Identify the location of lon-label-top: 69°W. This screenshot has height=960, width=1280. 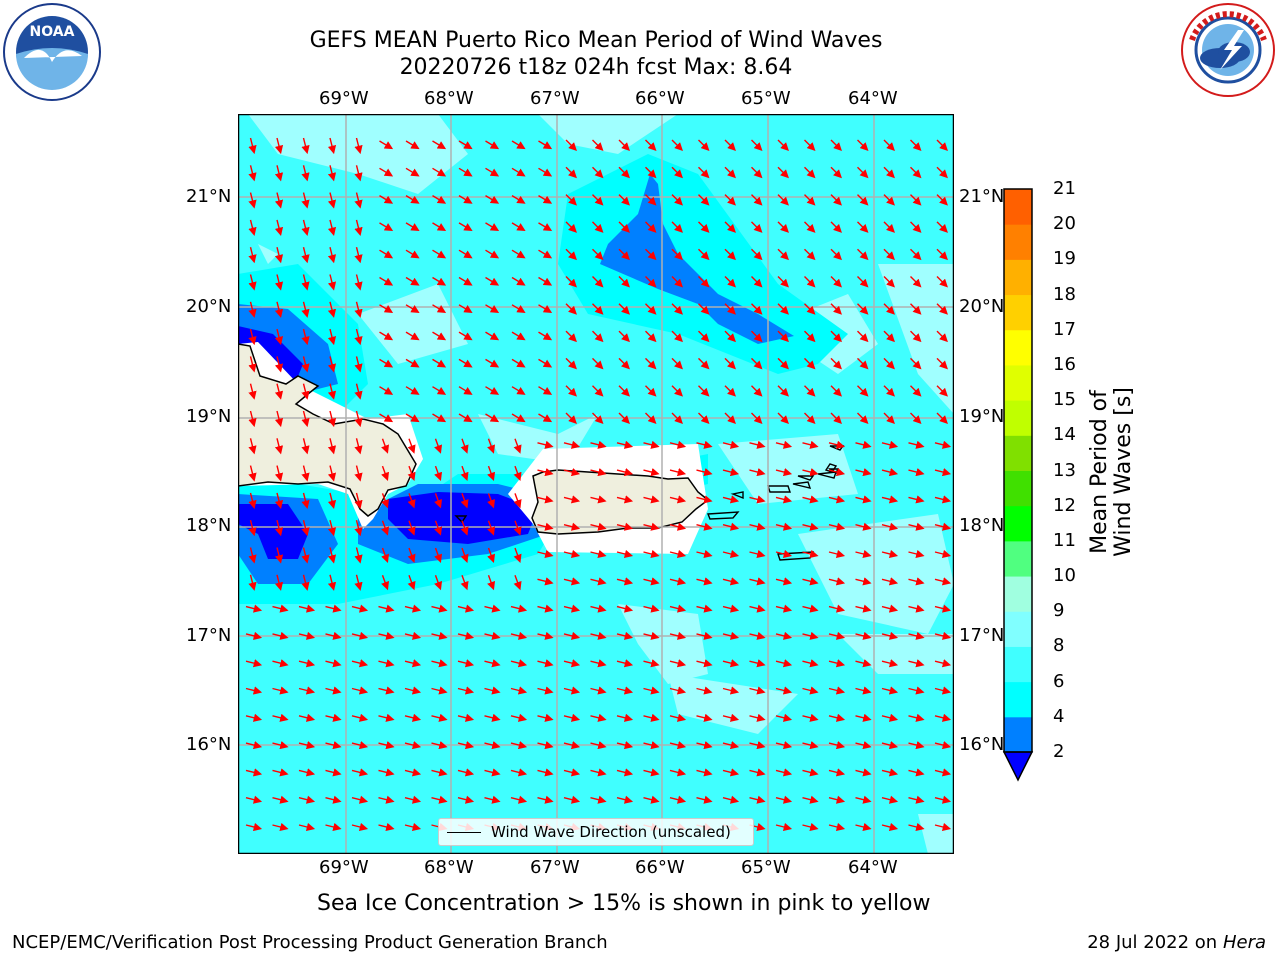
(344, 98).